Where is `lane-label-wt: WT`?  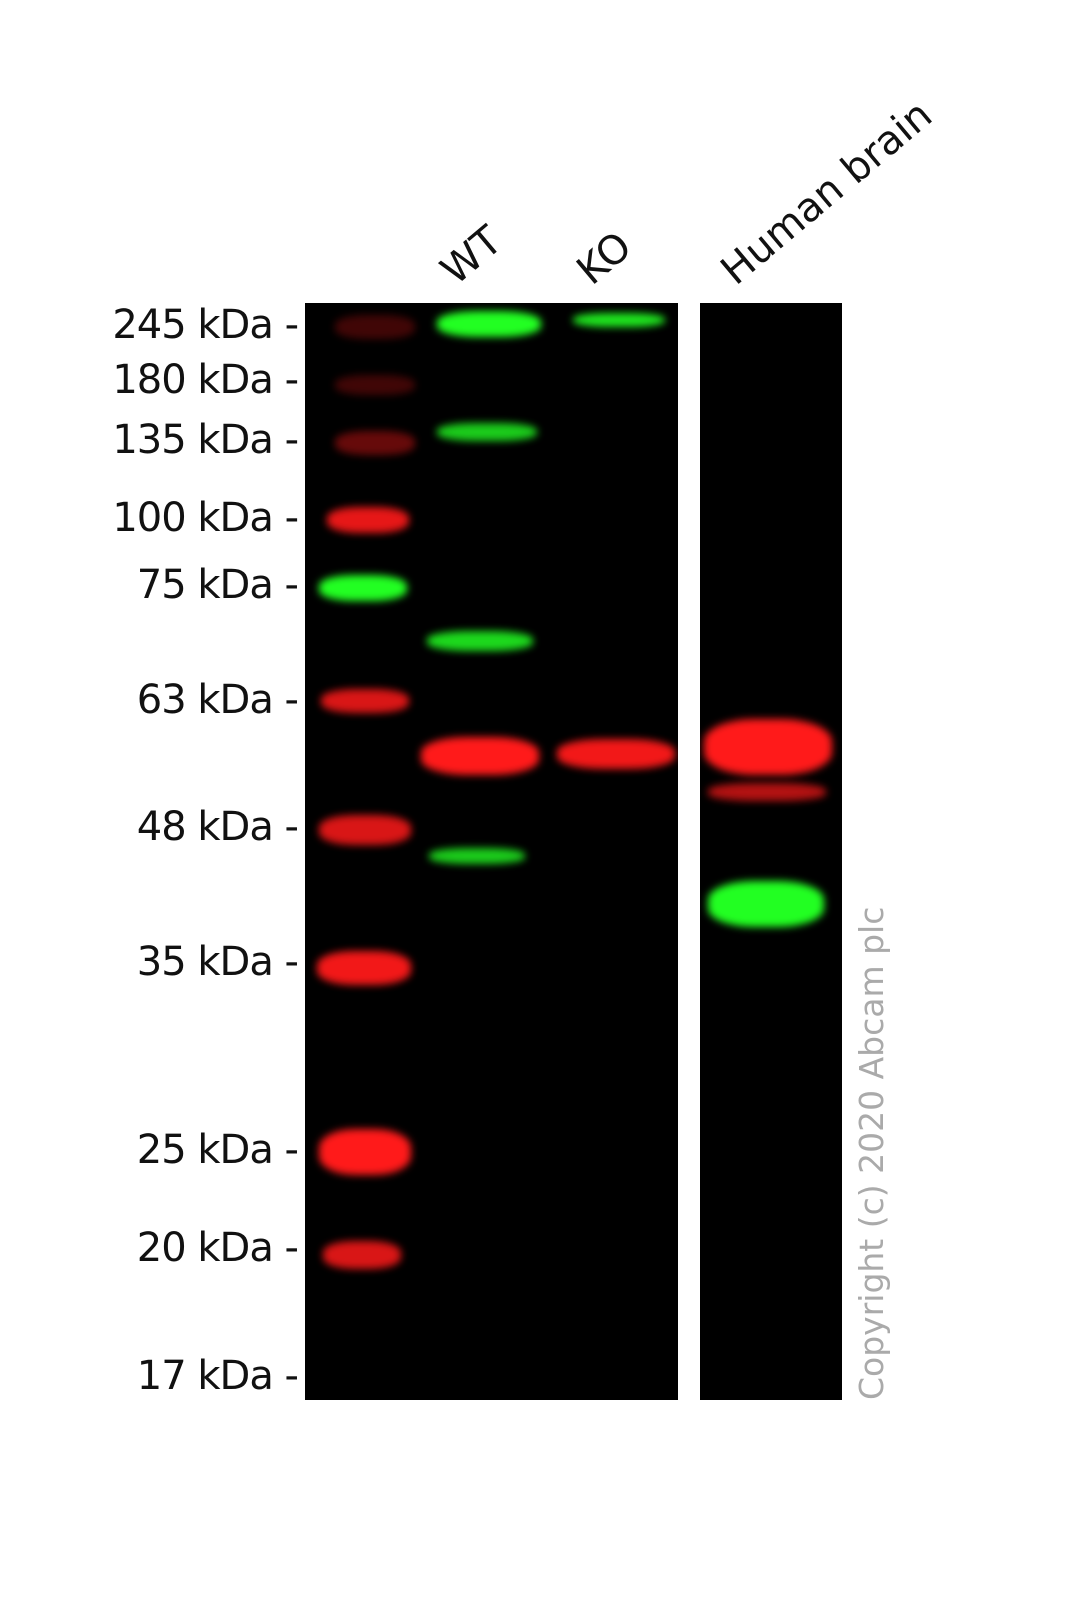
lane-label-wt: WT is located at coordinates (472, 255).